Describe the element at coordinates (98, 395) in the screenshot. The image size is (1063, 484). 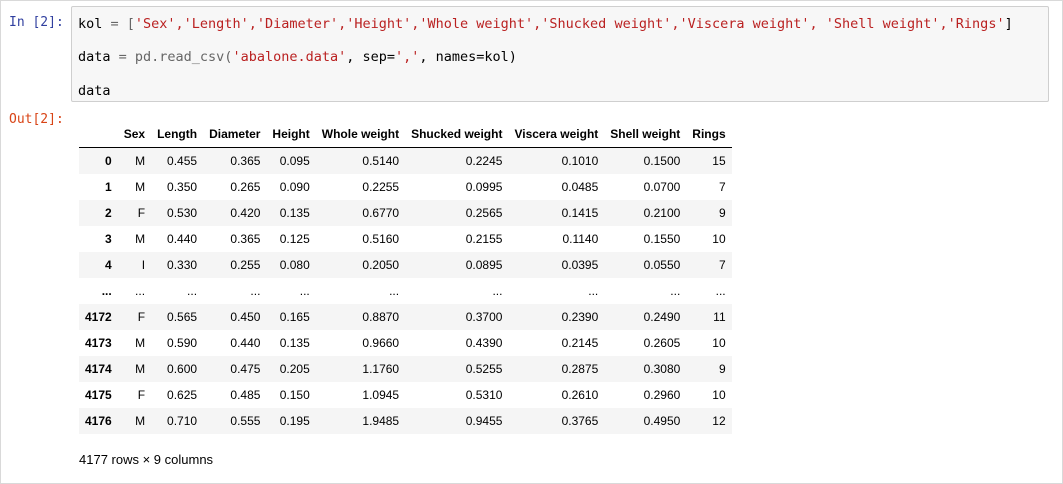
I see `row-index: 4175` at that location.